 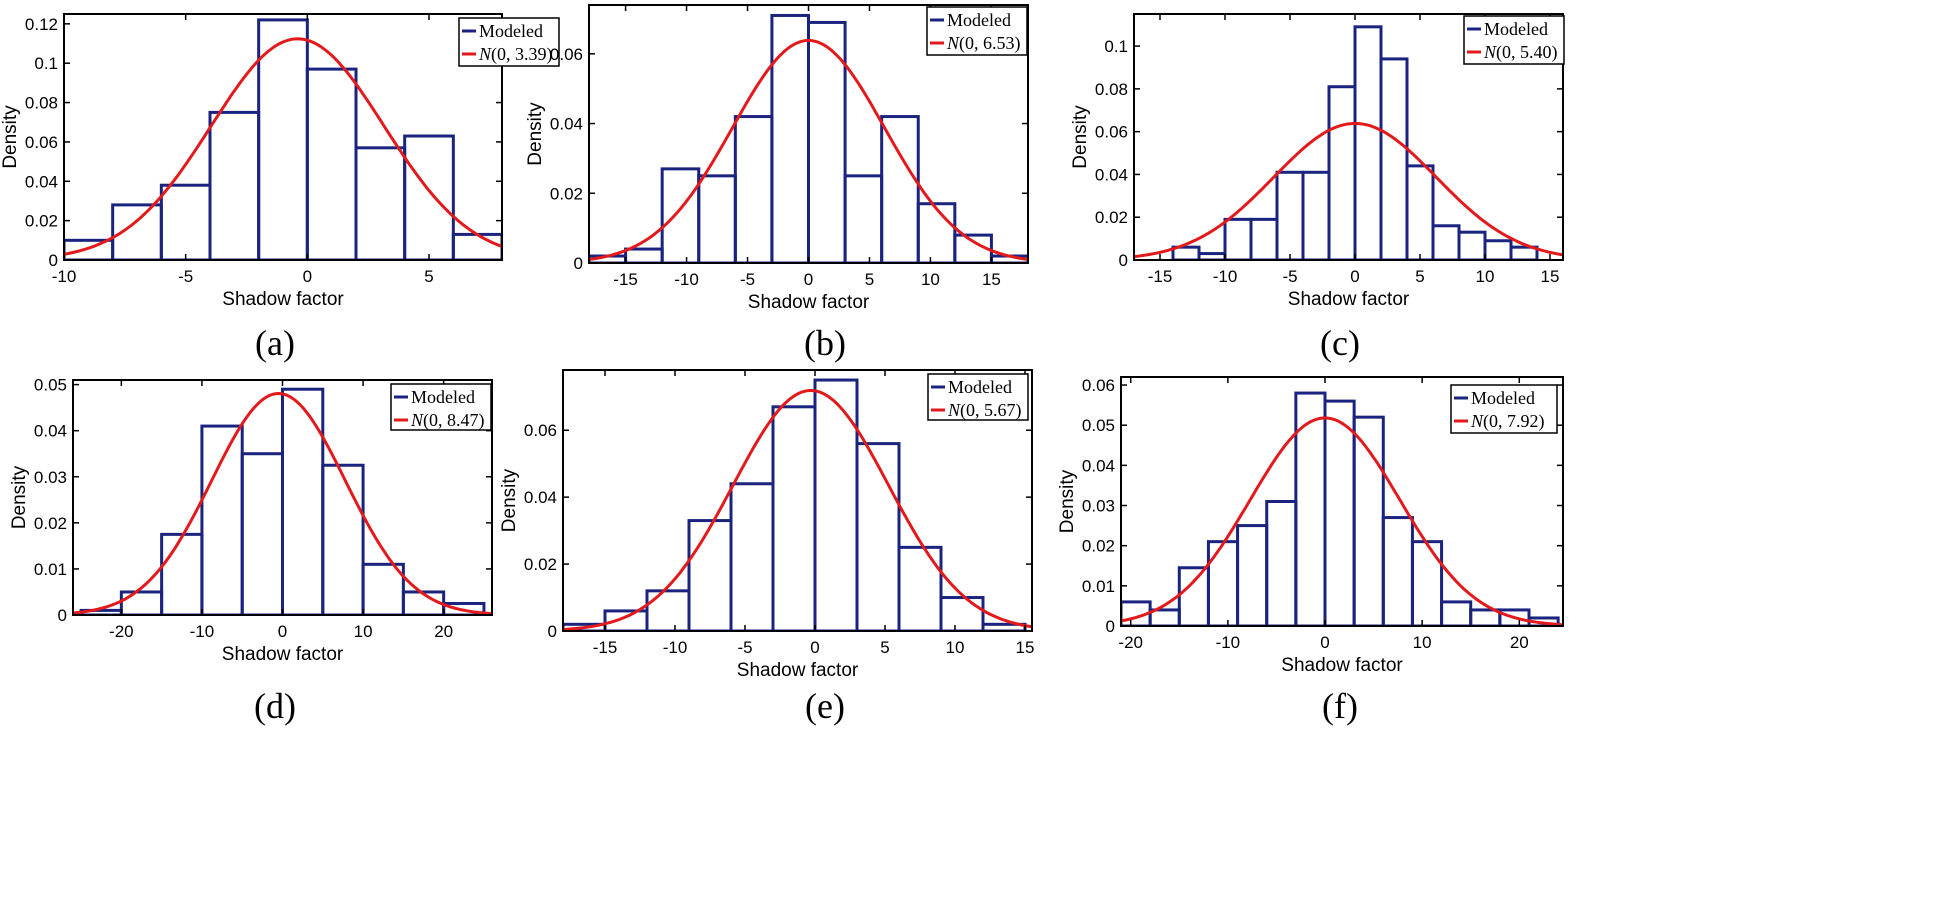 What do you see at coordinates (443, 631) in the screenshot?
I see `x-tick-label: 20` at bounding box center [443, 631].